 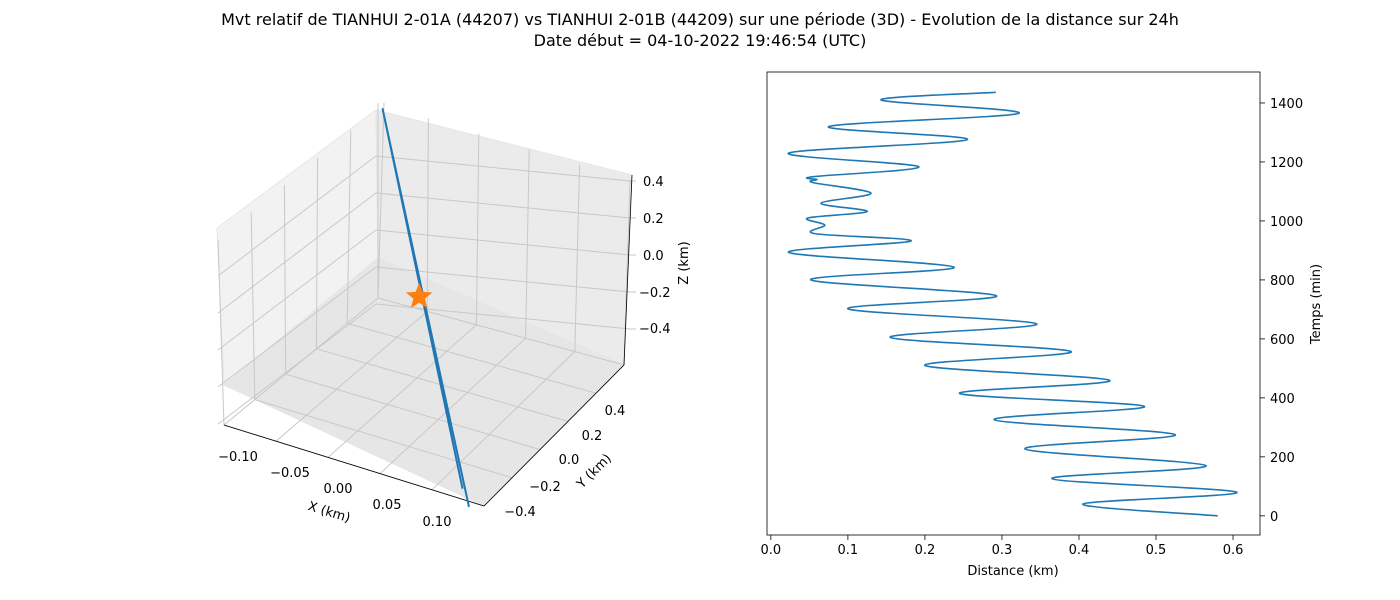 I want to click on z-axis-line, so click(x=628, y=270).